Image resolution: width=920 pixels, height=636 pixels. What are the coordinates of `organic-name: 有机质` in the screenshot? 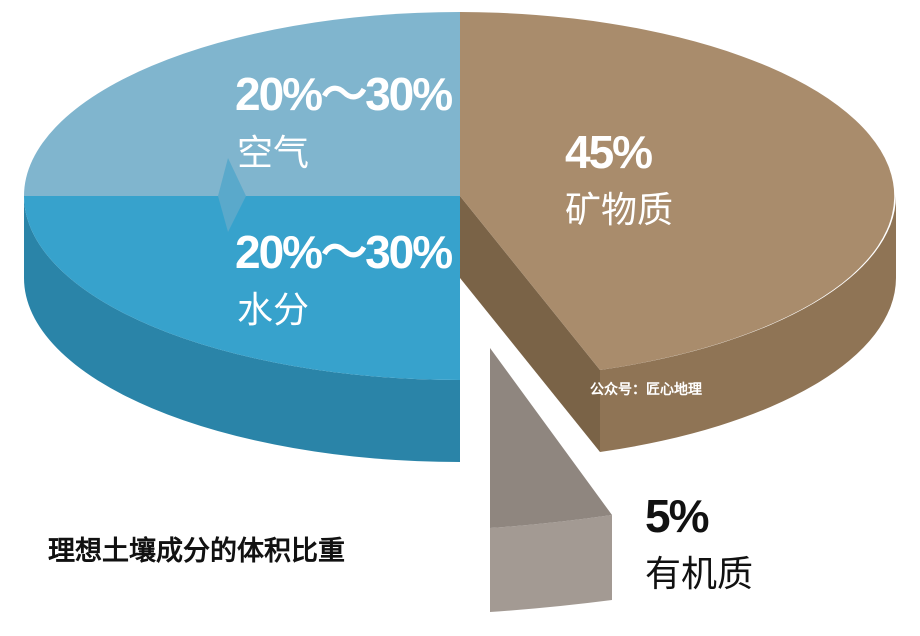 It's located at (699, 574).